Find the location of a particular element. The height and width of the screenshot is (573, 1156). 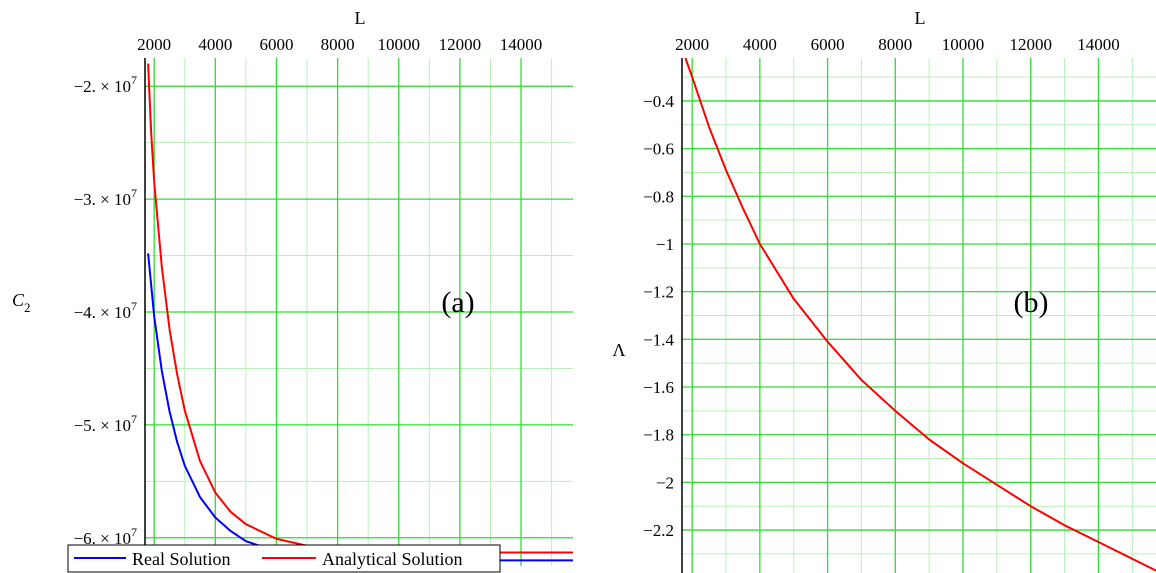

y-tick-mantissa: −2. × 10 is located at coordinates (102, 86).